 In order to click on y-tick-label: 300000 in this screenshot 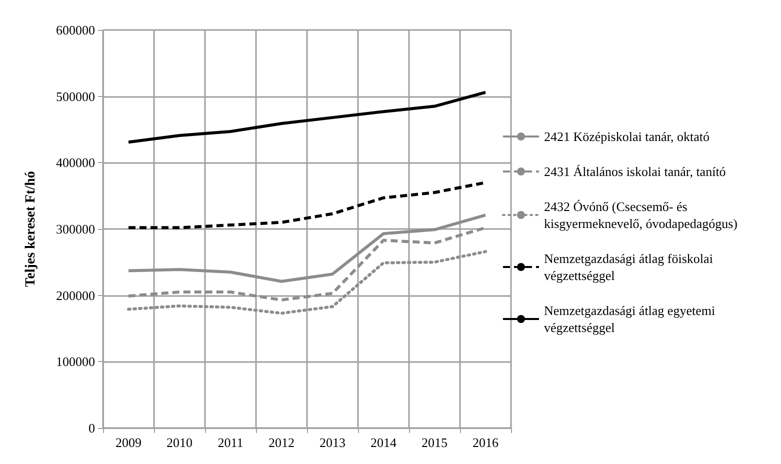, I will do `click(75, 229)`.